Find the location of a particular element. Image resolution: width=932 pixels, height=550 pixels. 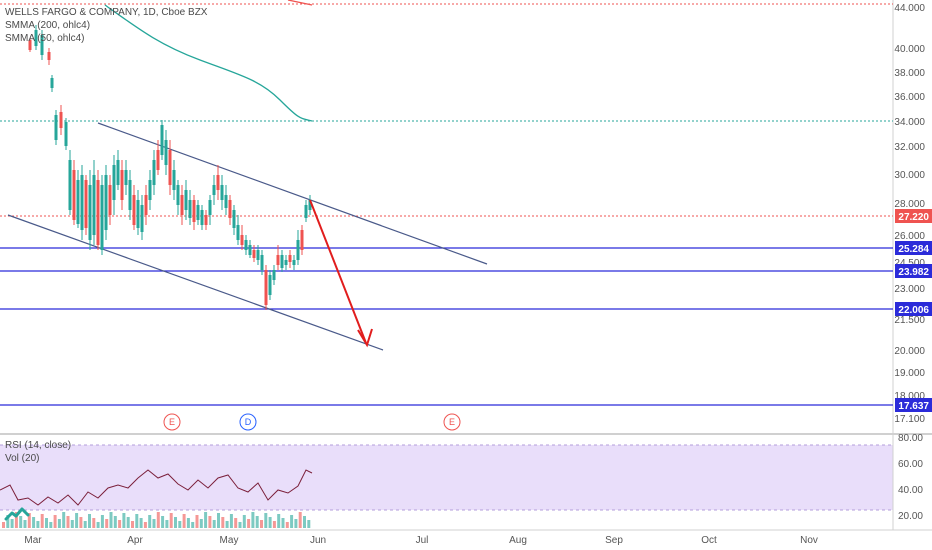

smma200-label: SMMA (200, ohlc4) is located at coordinates (48, 25).